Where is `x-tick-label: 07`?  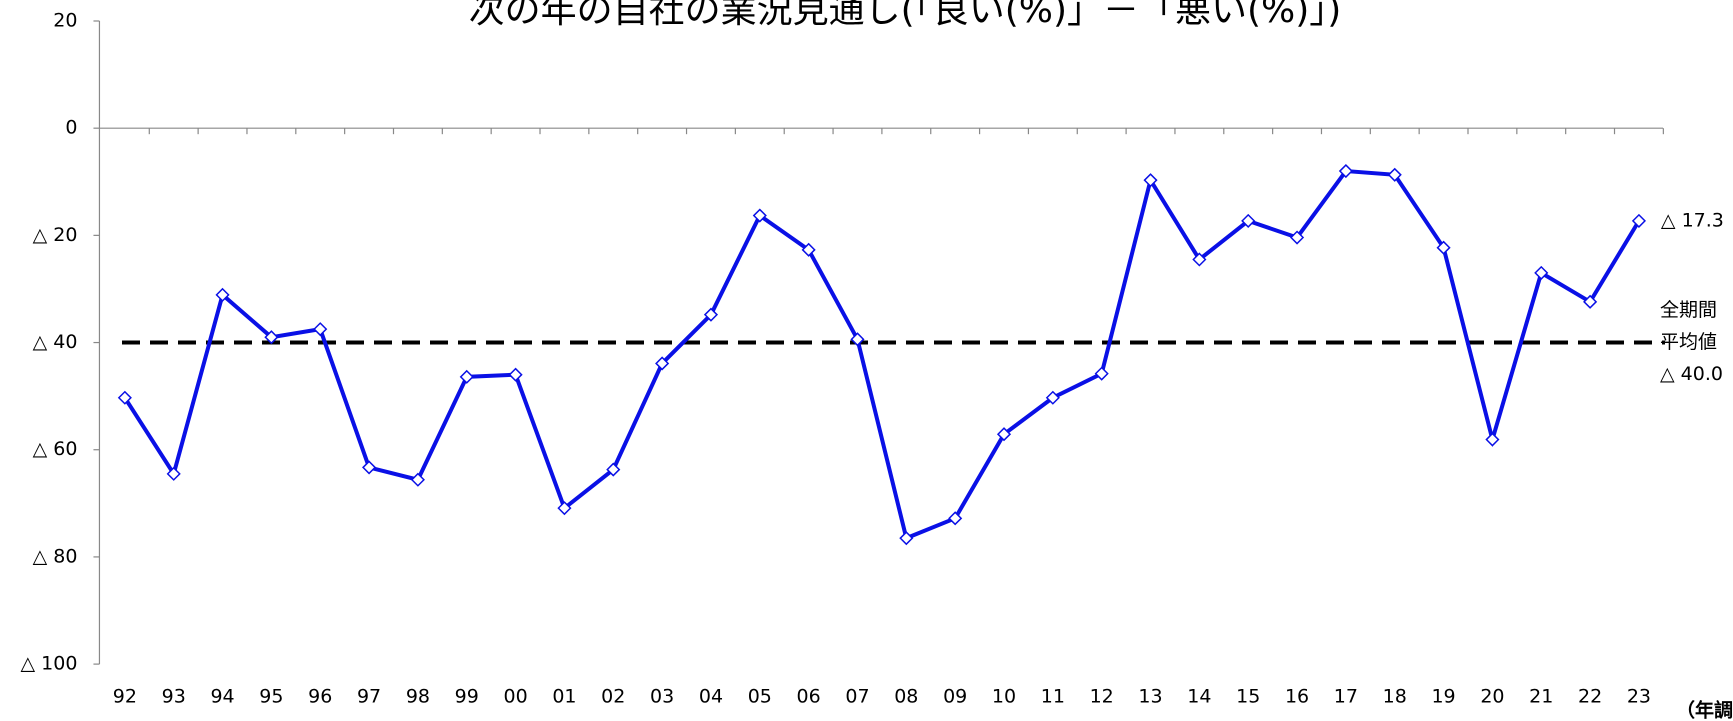 x-tick-label: 07 is located at coordinates (857, 697).